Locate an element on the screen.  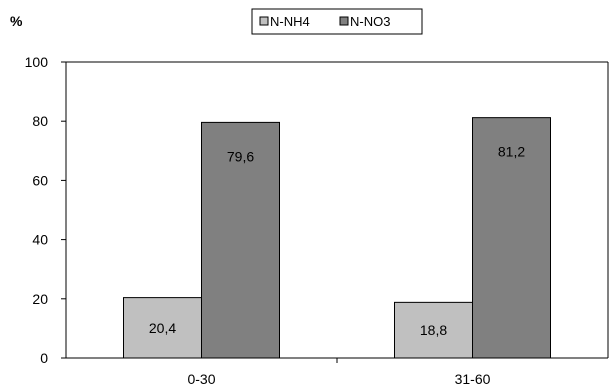
legend-box is located at coordinates (337, 21).